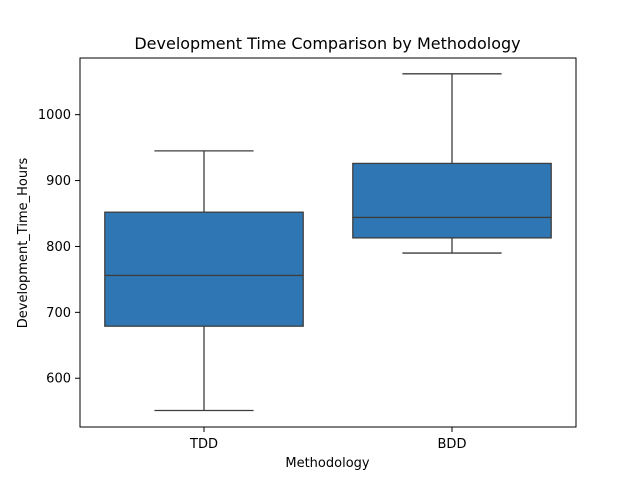 The height and width of the screenshot is (480, 640). What do you see at coordinates (58, 379) in the screenshot?
I see `y-tick-label-600: 600` at bounding box center [58, 379].